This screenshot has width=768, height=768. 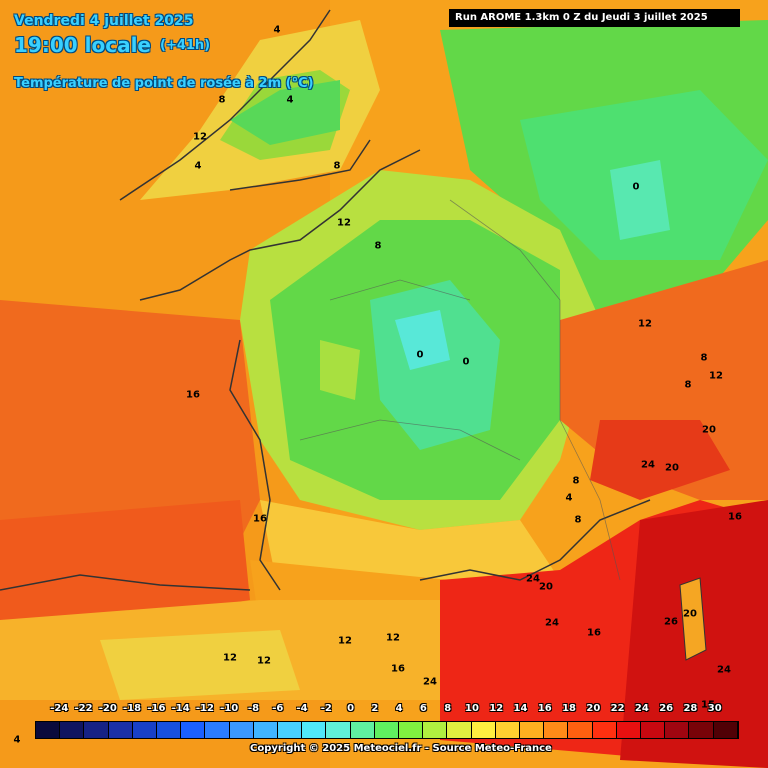 What do you see at coordinates (617, 708) in the screenshot?
I see `legend-tick: 22` at bounding box center [617, 708].